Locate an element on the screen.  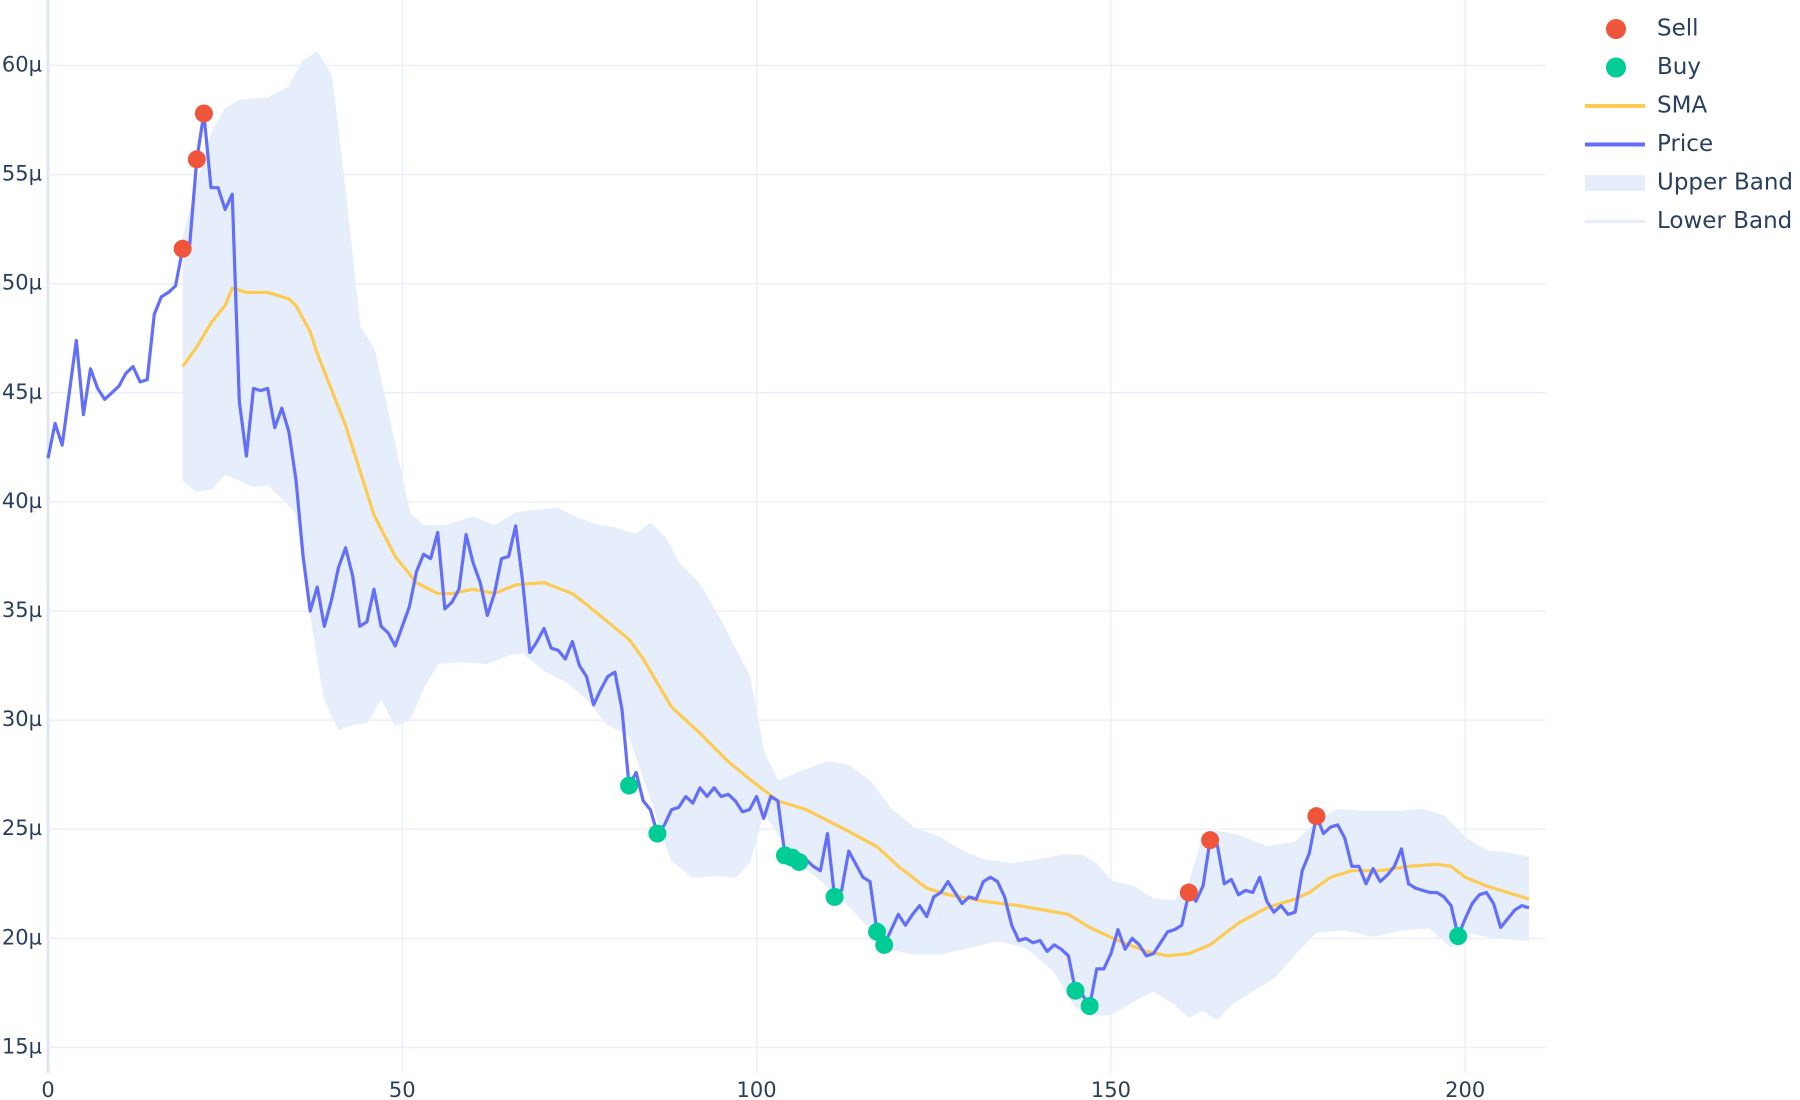
y-tick-label: 30µ is located at coordinates (22, 719).